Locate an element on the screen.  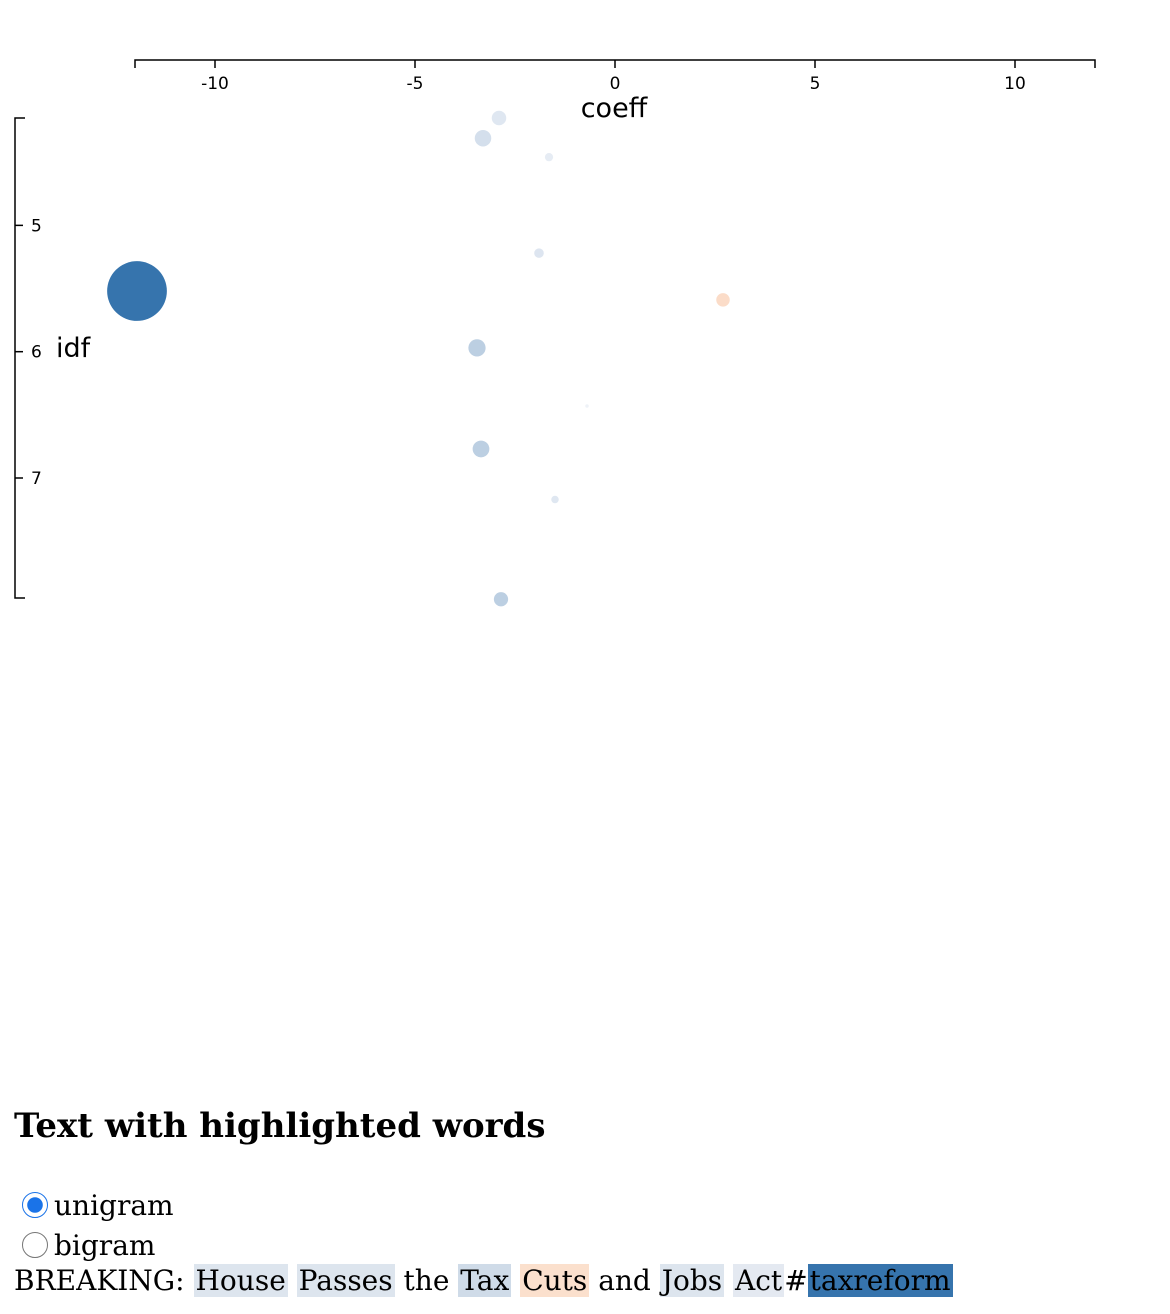
text-token: and is located at coordinates (624, 1280).